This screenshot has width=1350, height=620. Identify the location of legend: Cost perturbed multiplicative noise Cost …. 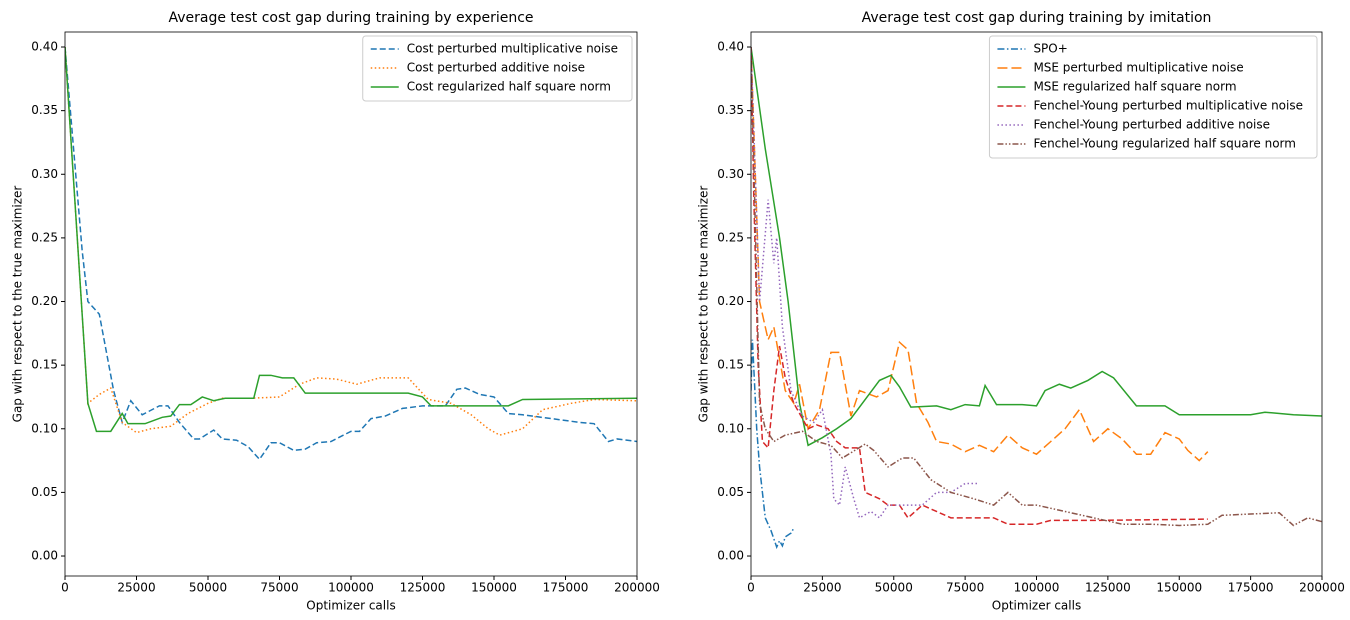
(497, 68).